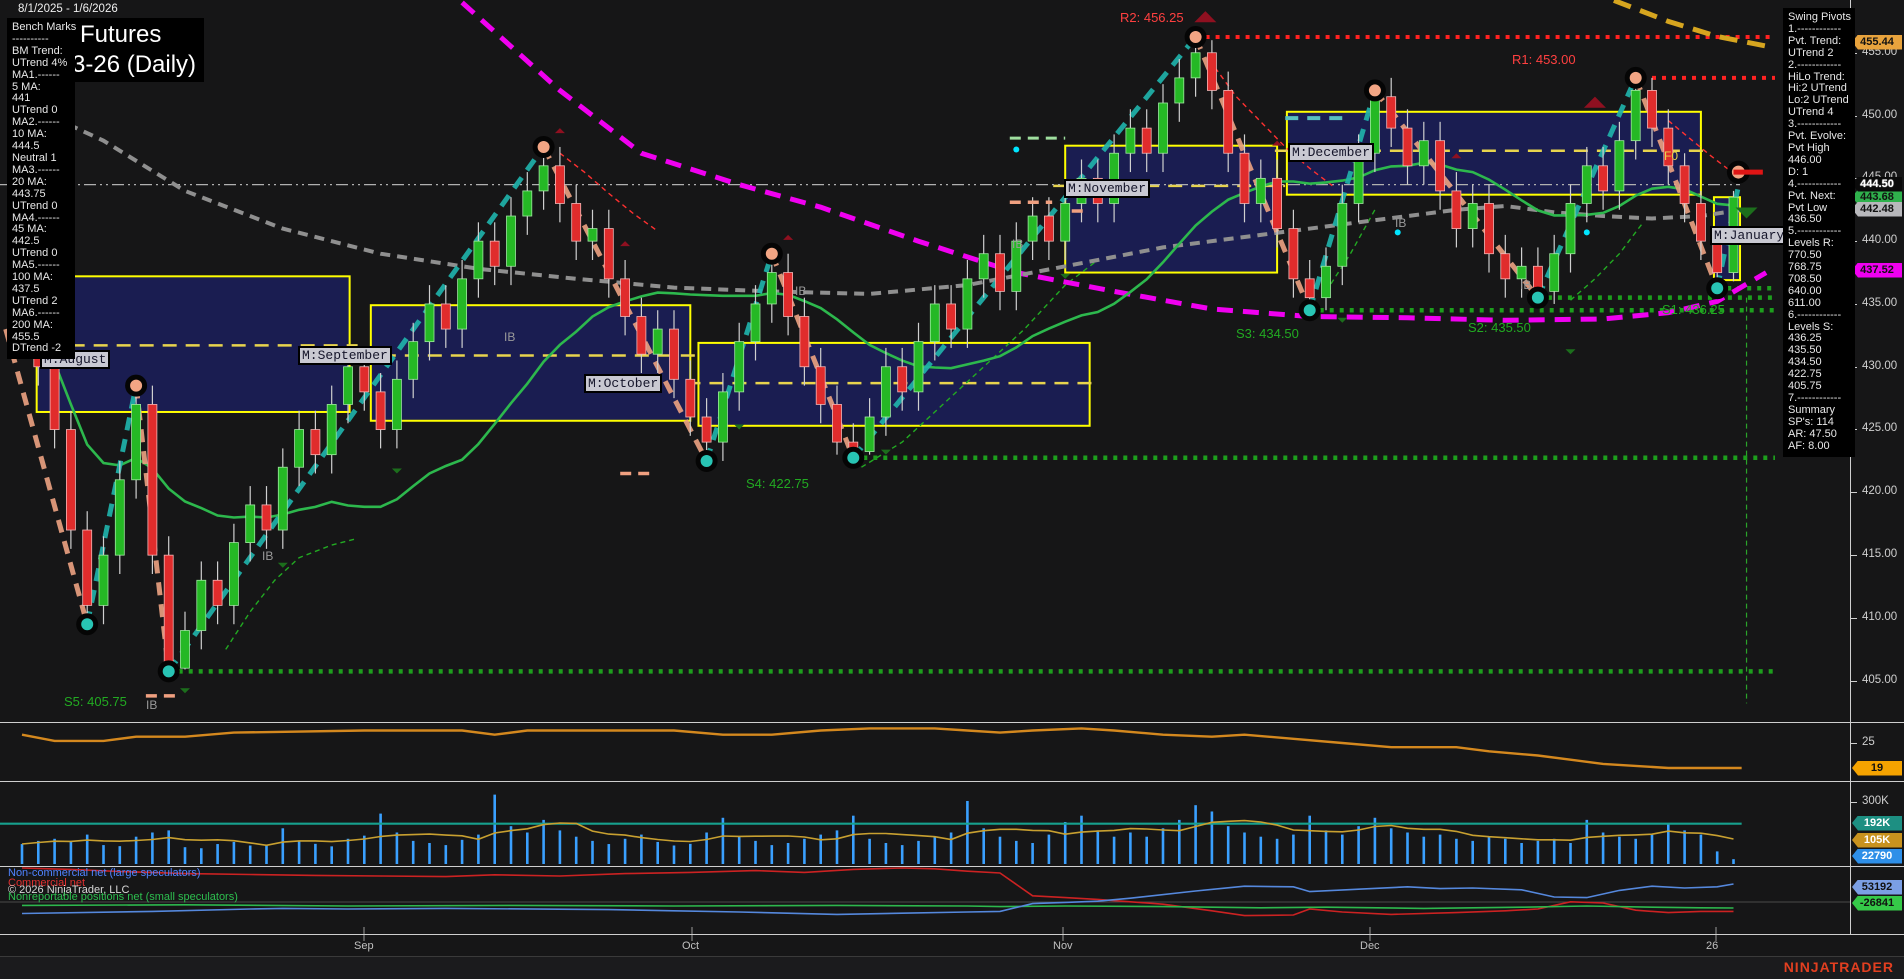  What do you see at coordinates (35, 300) in the screenshot?
I see `bench-line: UTrend 2` at bounding box center [35, 300].